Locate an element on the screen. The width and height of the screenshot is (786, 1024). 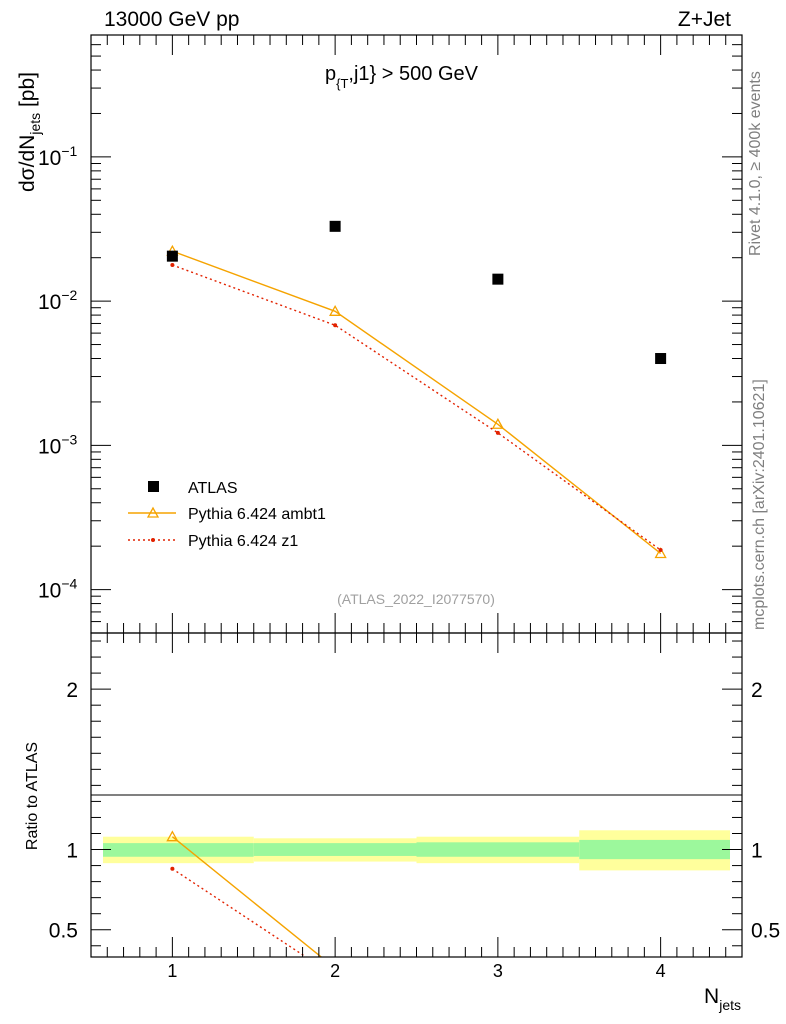
ratio-y-tick-label-right: 1 is located at coordinates (757, 851).